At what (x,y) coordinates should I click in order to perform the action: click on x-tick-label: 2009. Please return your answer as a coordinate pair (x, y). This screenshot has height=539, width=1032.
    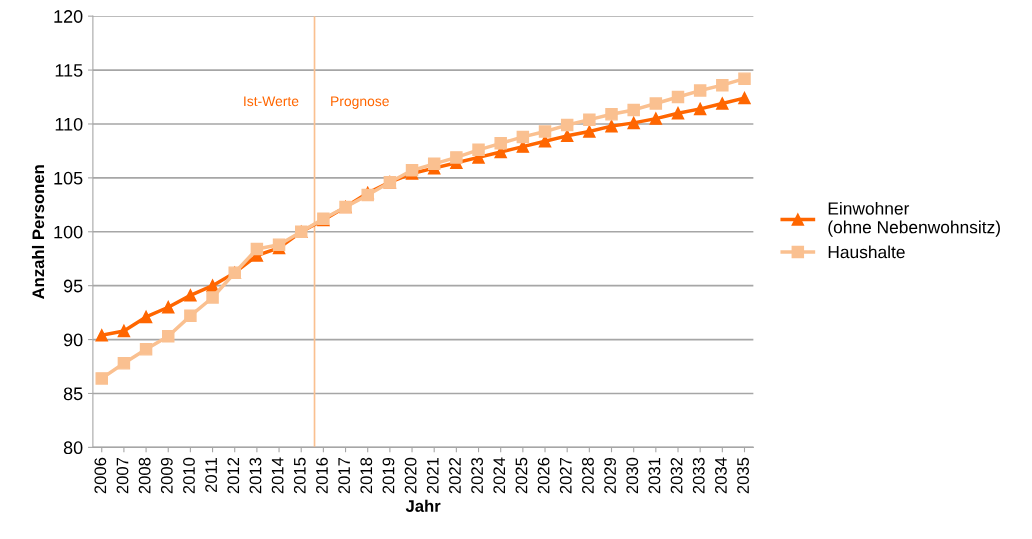
    Looking at the image, I should click on (166, 475).